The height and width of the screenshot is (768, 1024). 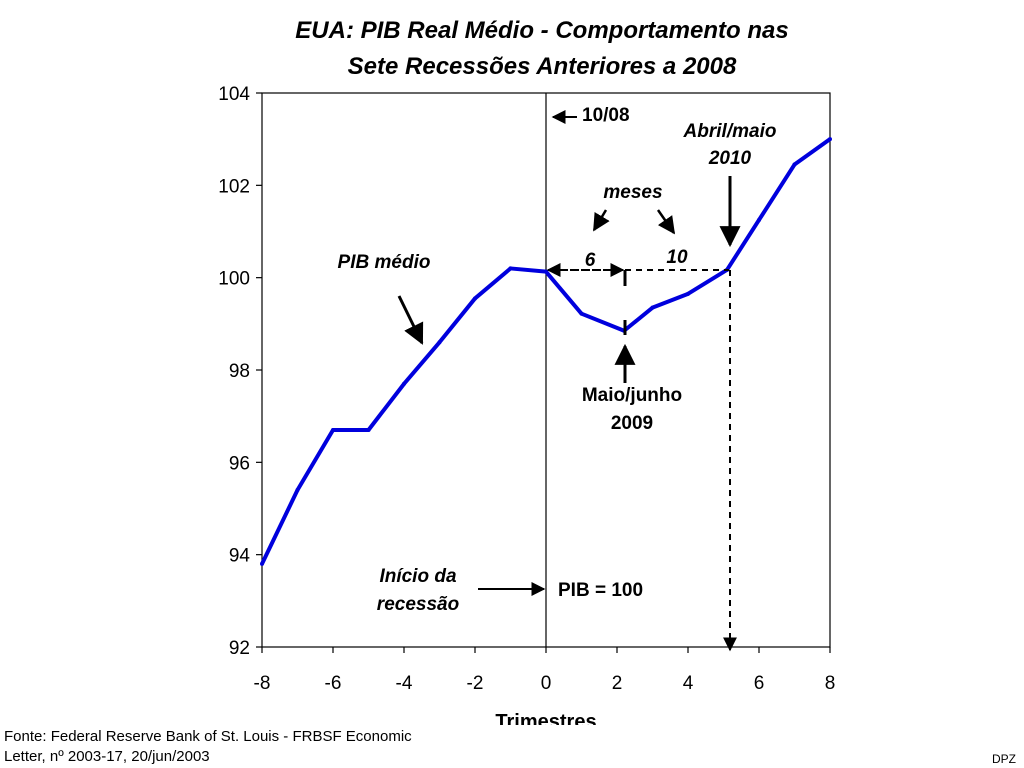 I want to click on recovery-label-line-2: 2010, so click(x=730, y=158).